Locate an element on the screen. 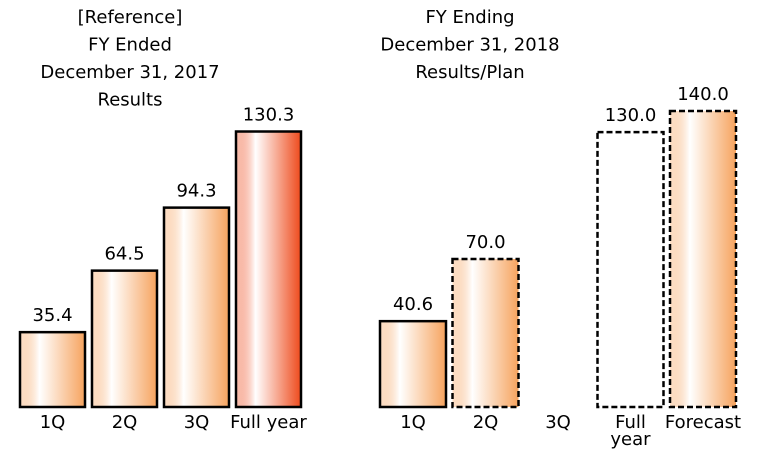 The width and height of the screenshot is (771, 454). value-label: 130.3 is located at coordinates (269, 115).